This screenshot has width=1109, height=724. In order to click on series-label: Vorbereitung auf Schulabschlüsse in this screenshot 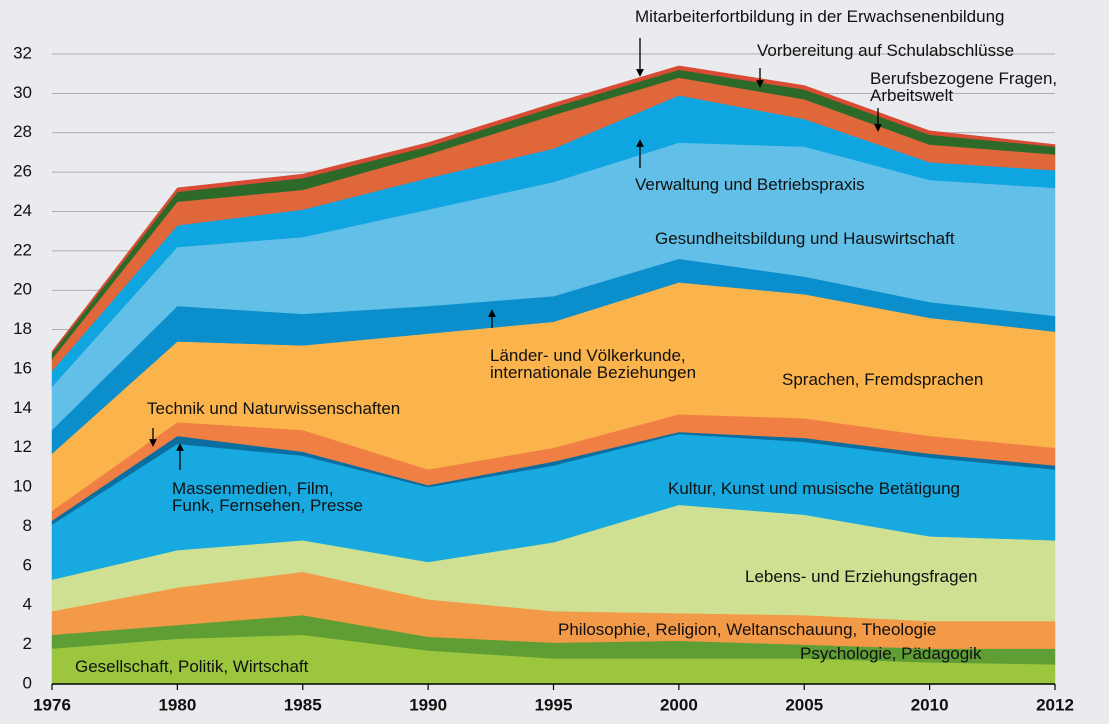, I will do `click(886, 50)`.